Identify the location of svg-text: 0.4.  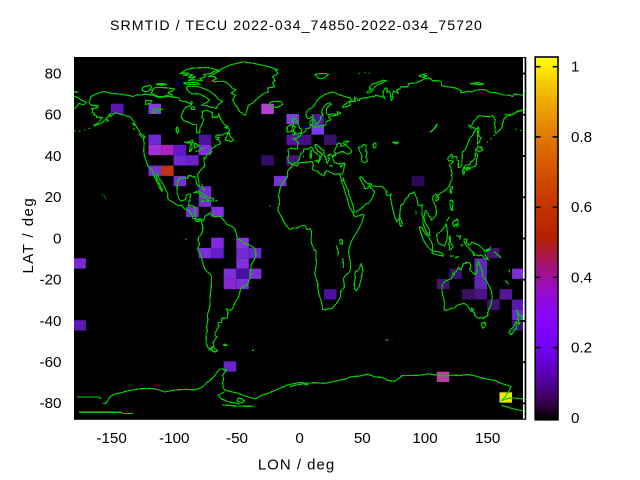
(581, 277).